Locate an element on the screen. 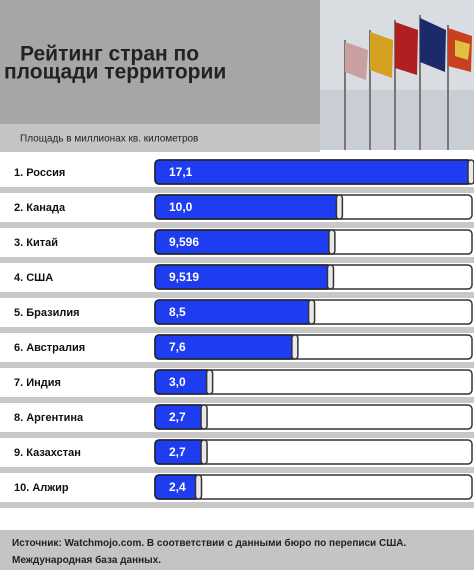 The width and height of the screenshot is (474, 570). bar-track is located at coordinates (313, 487).